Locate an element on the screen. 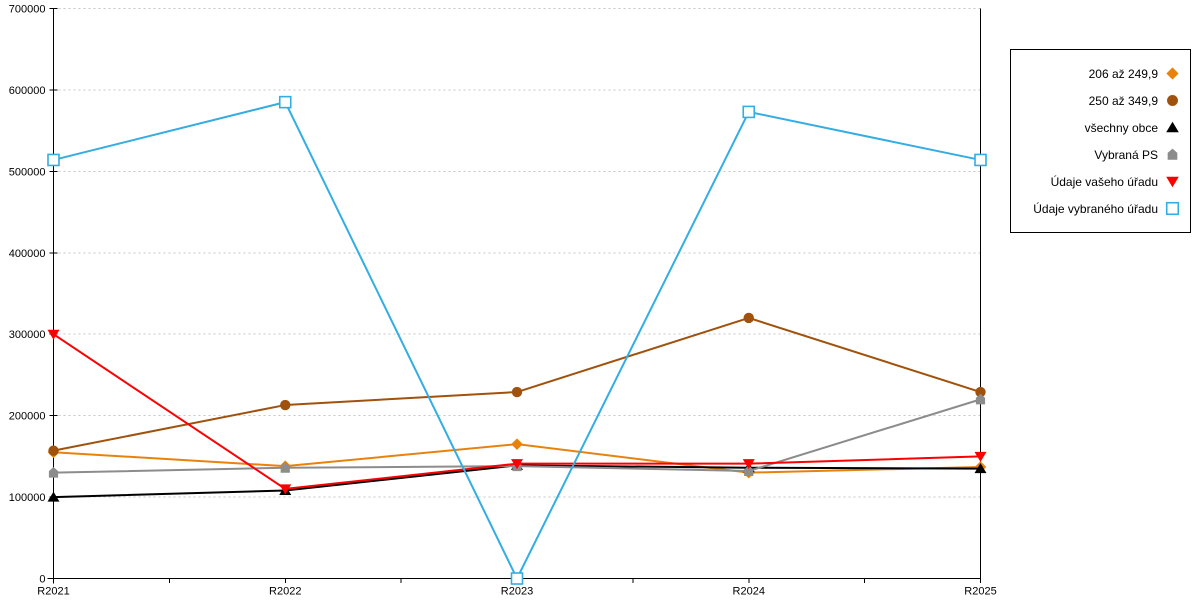  y-axis-label: 300000 is located at coordinates (27, 335).